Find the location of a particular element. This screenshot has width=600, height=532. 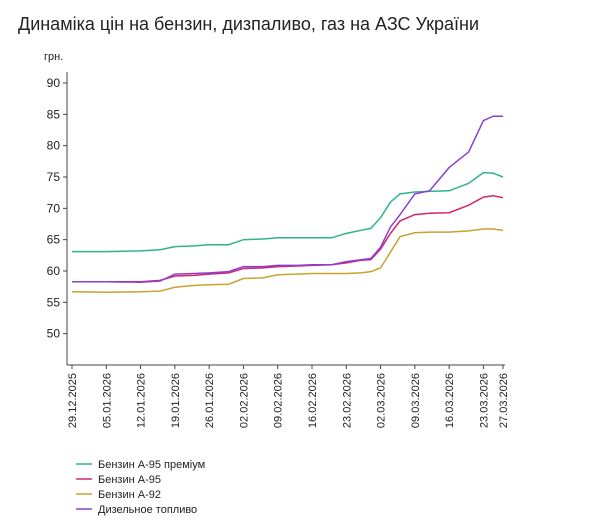

x-tick-label: 29.12.2025 is located at coordinates (73, 400).